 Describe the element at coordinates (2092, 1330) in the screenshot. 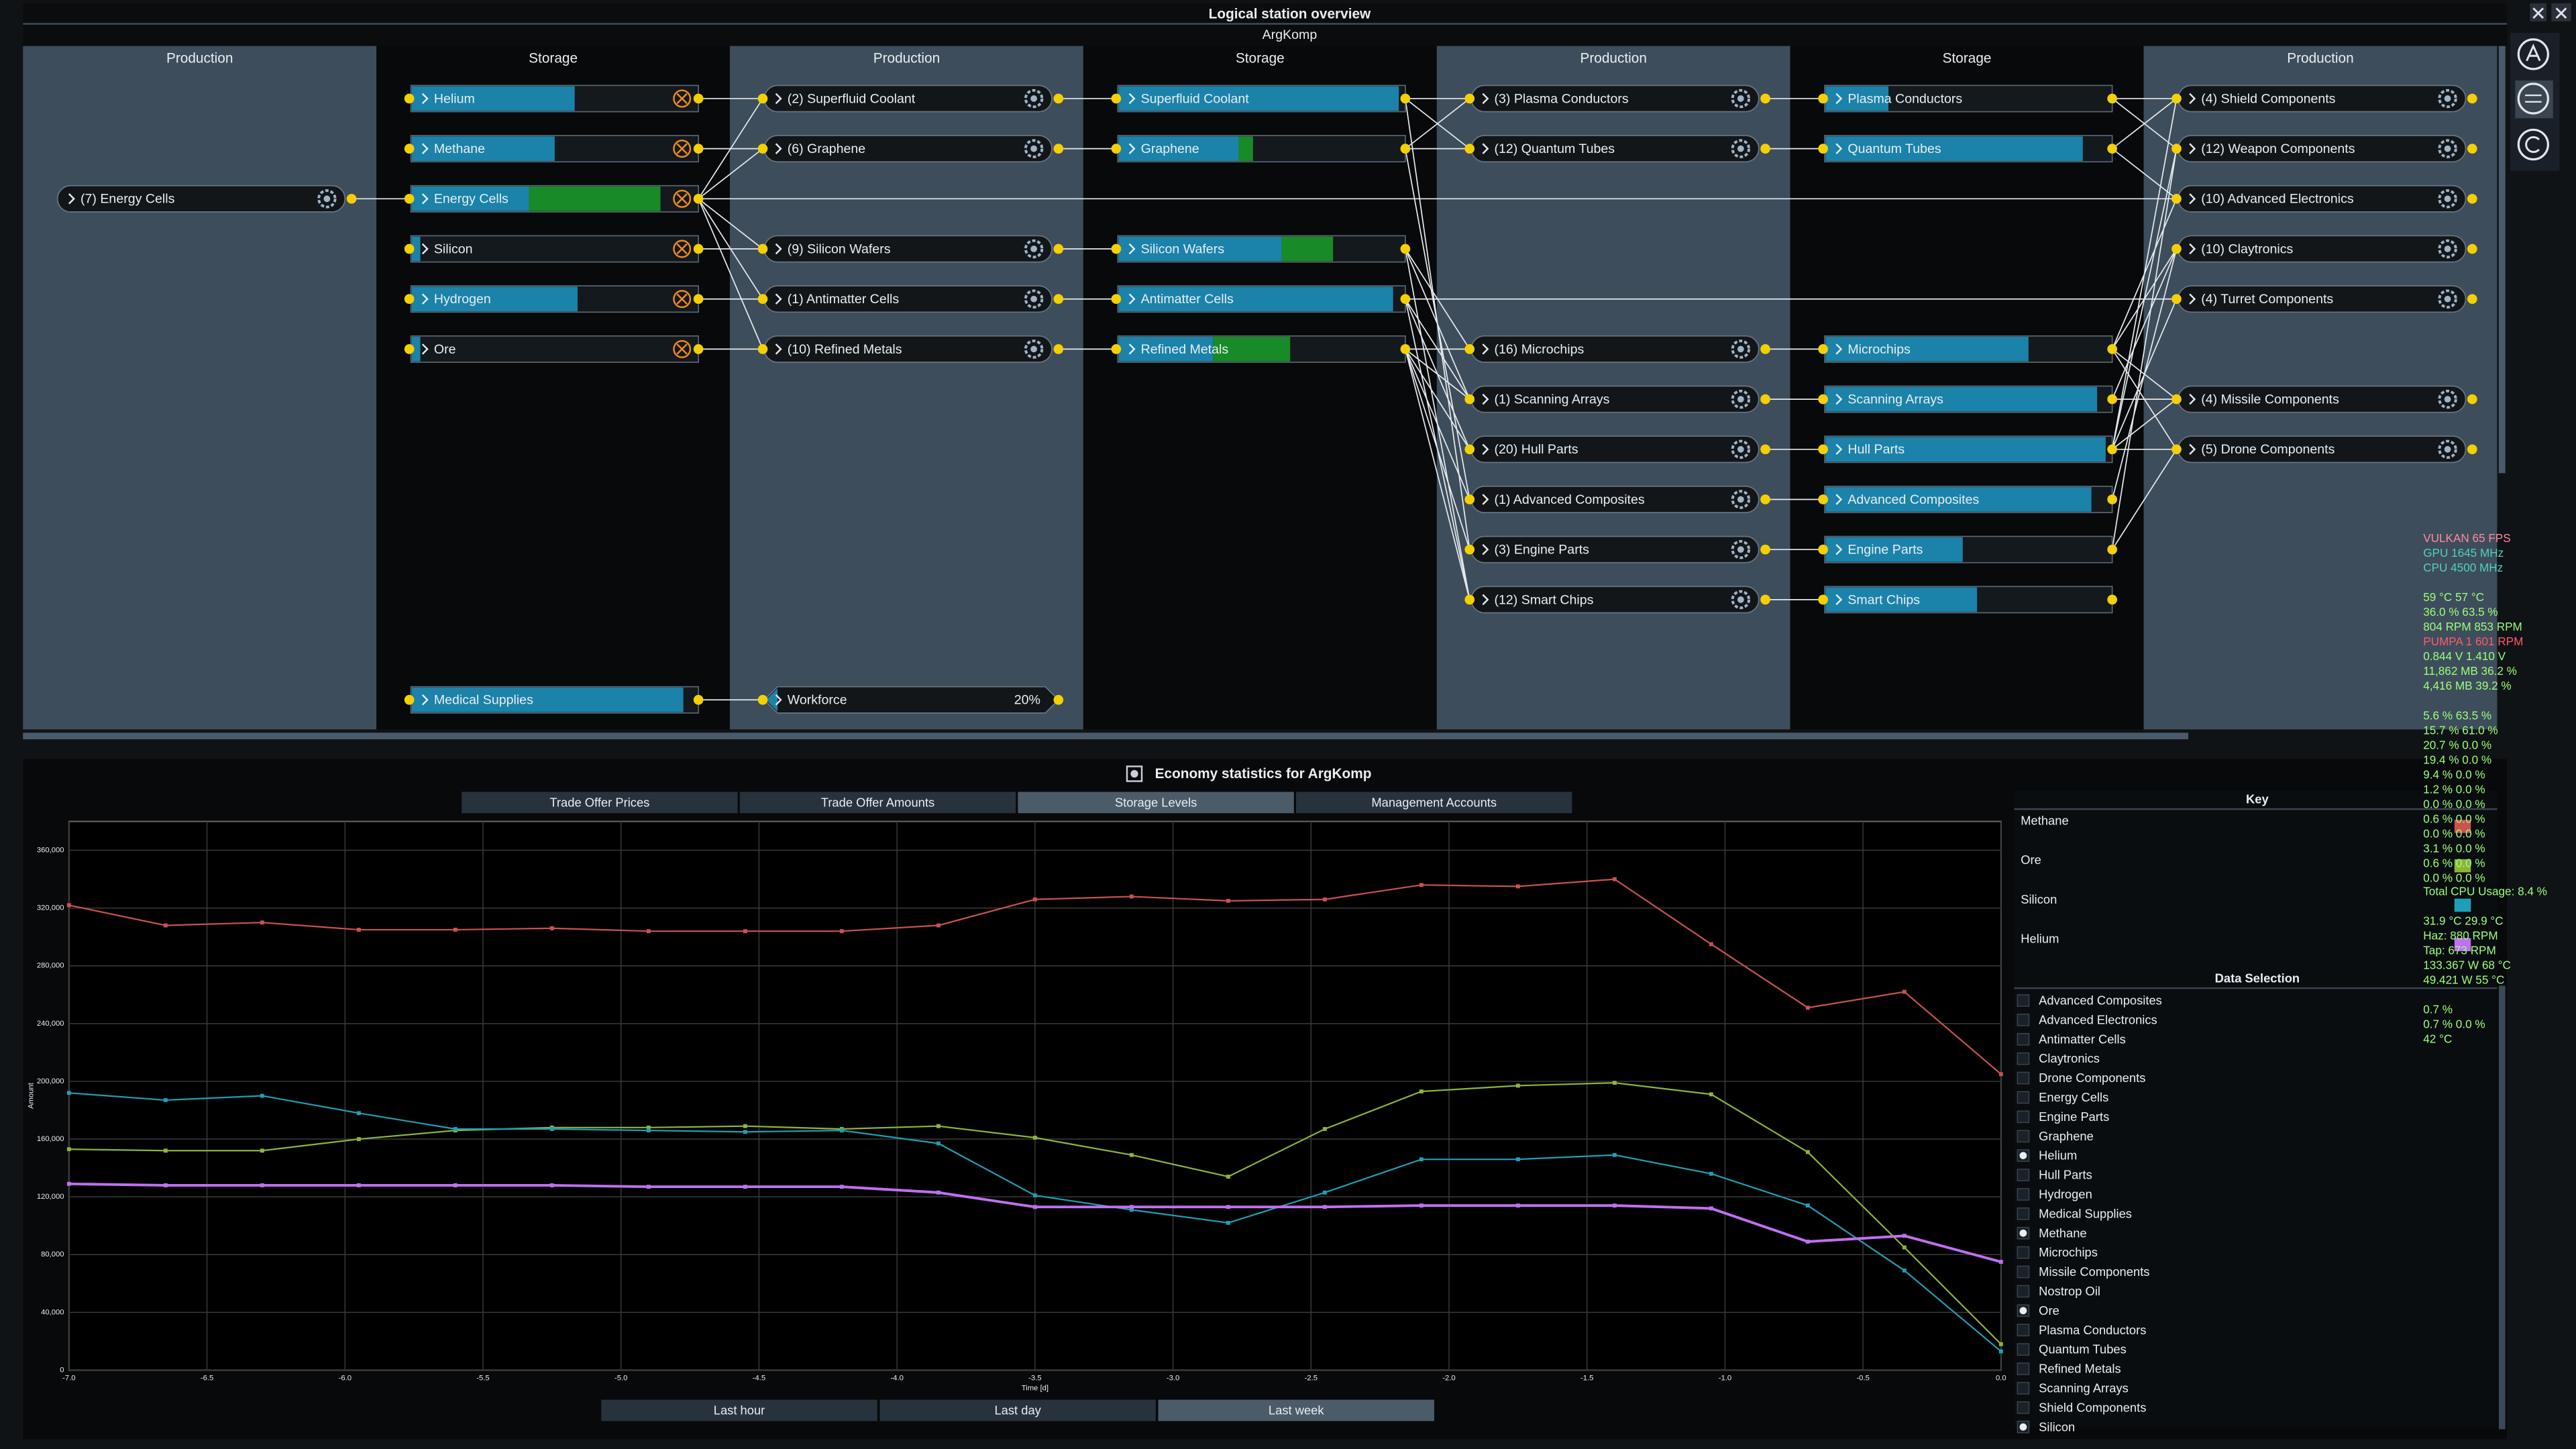

I see `selection-label: Plasma Conductors` at that location.